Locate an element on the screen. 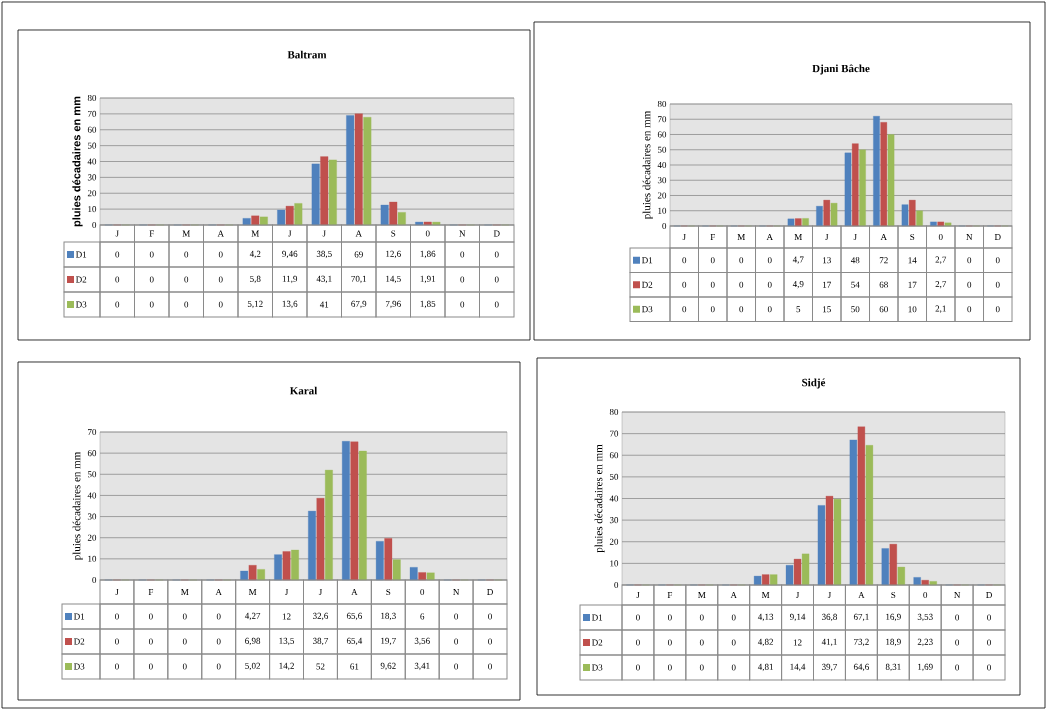  data-label: 4,7 is located at coordinates (798, 260).